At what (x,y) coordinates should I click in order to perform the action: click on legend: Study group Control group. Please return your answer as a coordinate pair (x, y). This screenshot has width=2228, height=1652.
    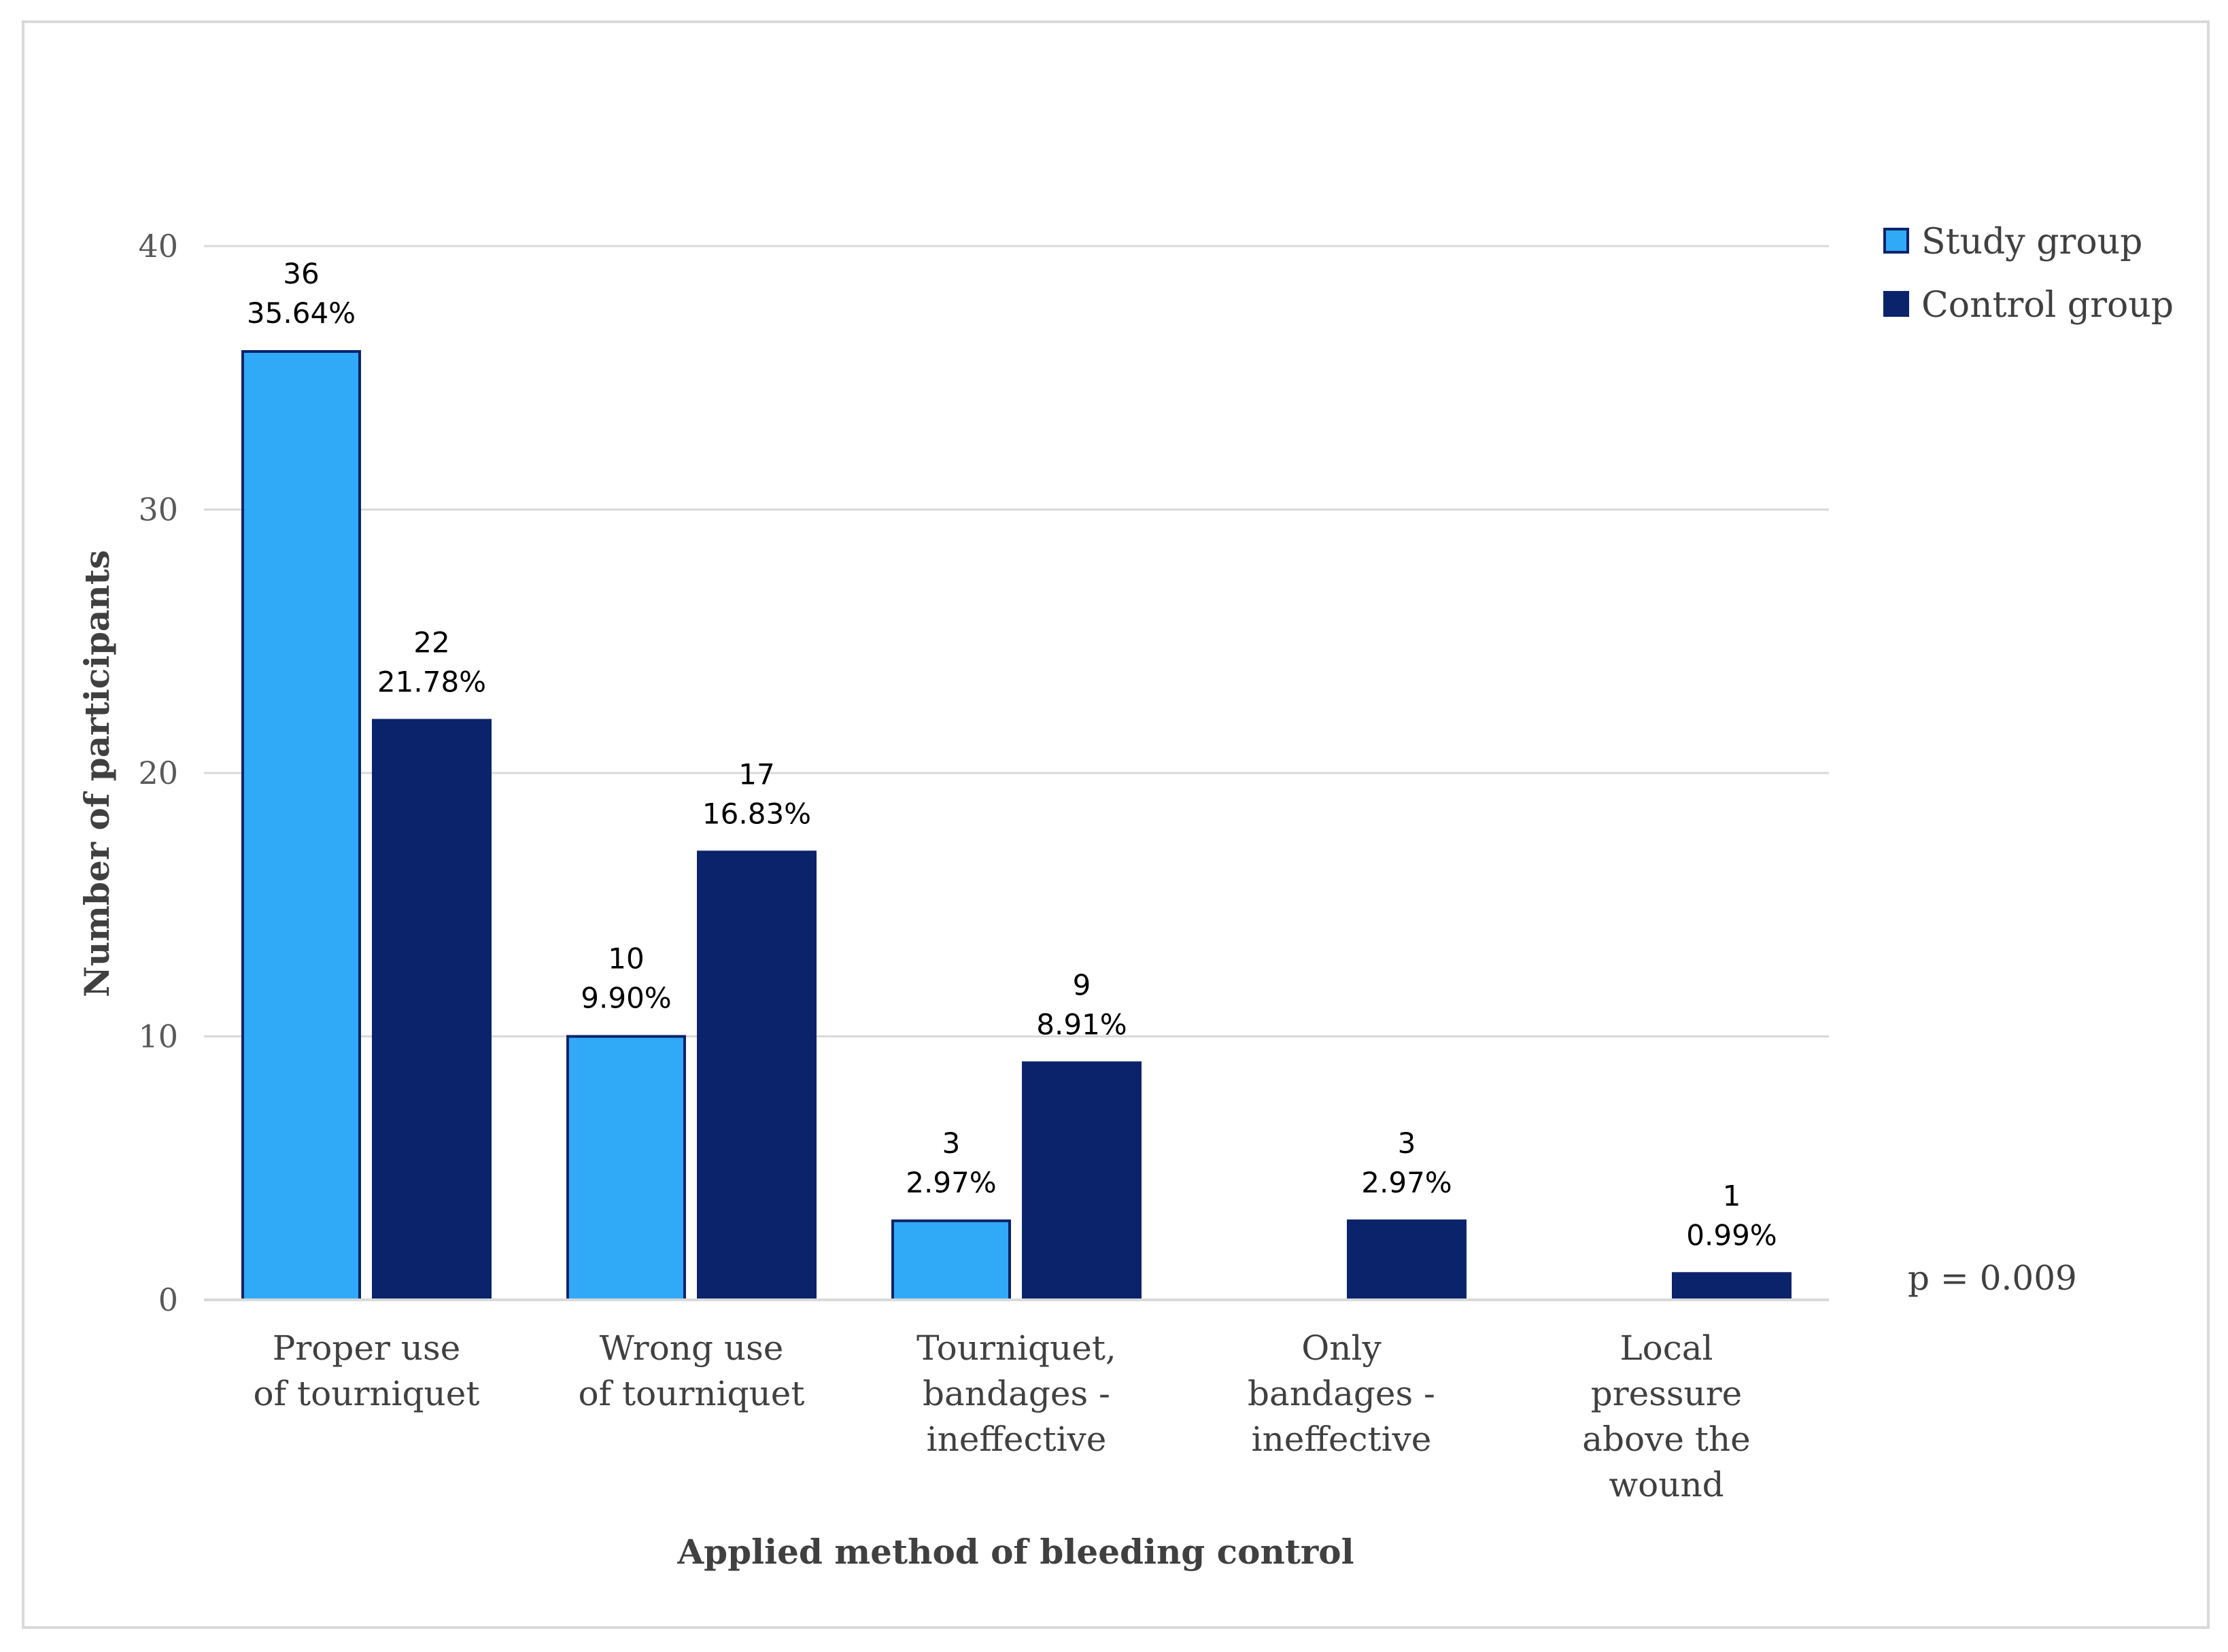
    Looking at the image, I should click on (2029, 274).